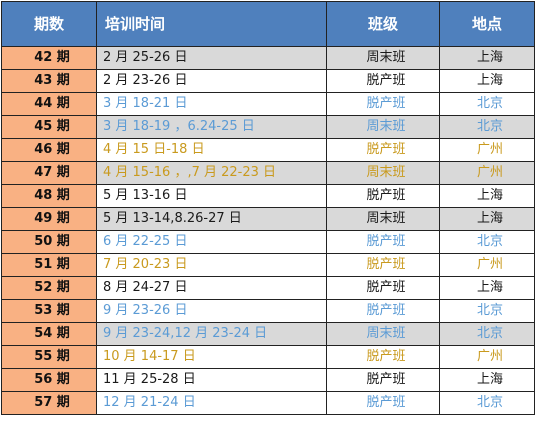  I want to click on training-time-cell: 12 月 21-24 日, so click(211, 403).